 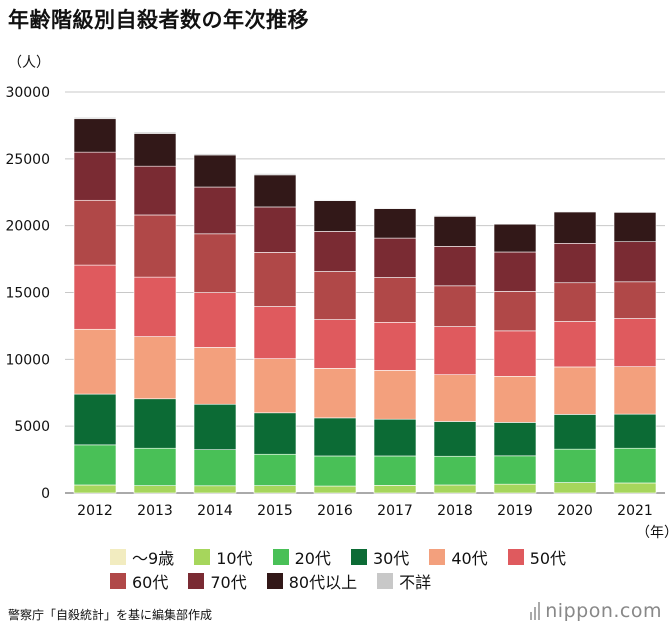 I want to click on legend-item: 40代, so click(x=458, y=557).